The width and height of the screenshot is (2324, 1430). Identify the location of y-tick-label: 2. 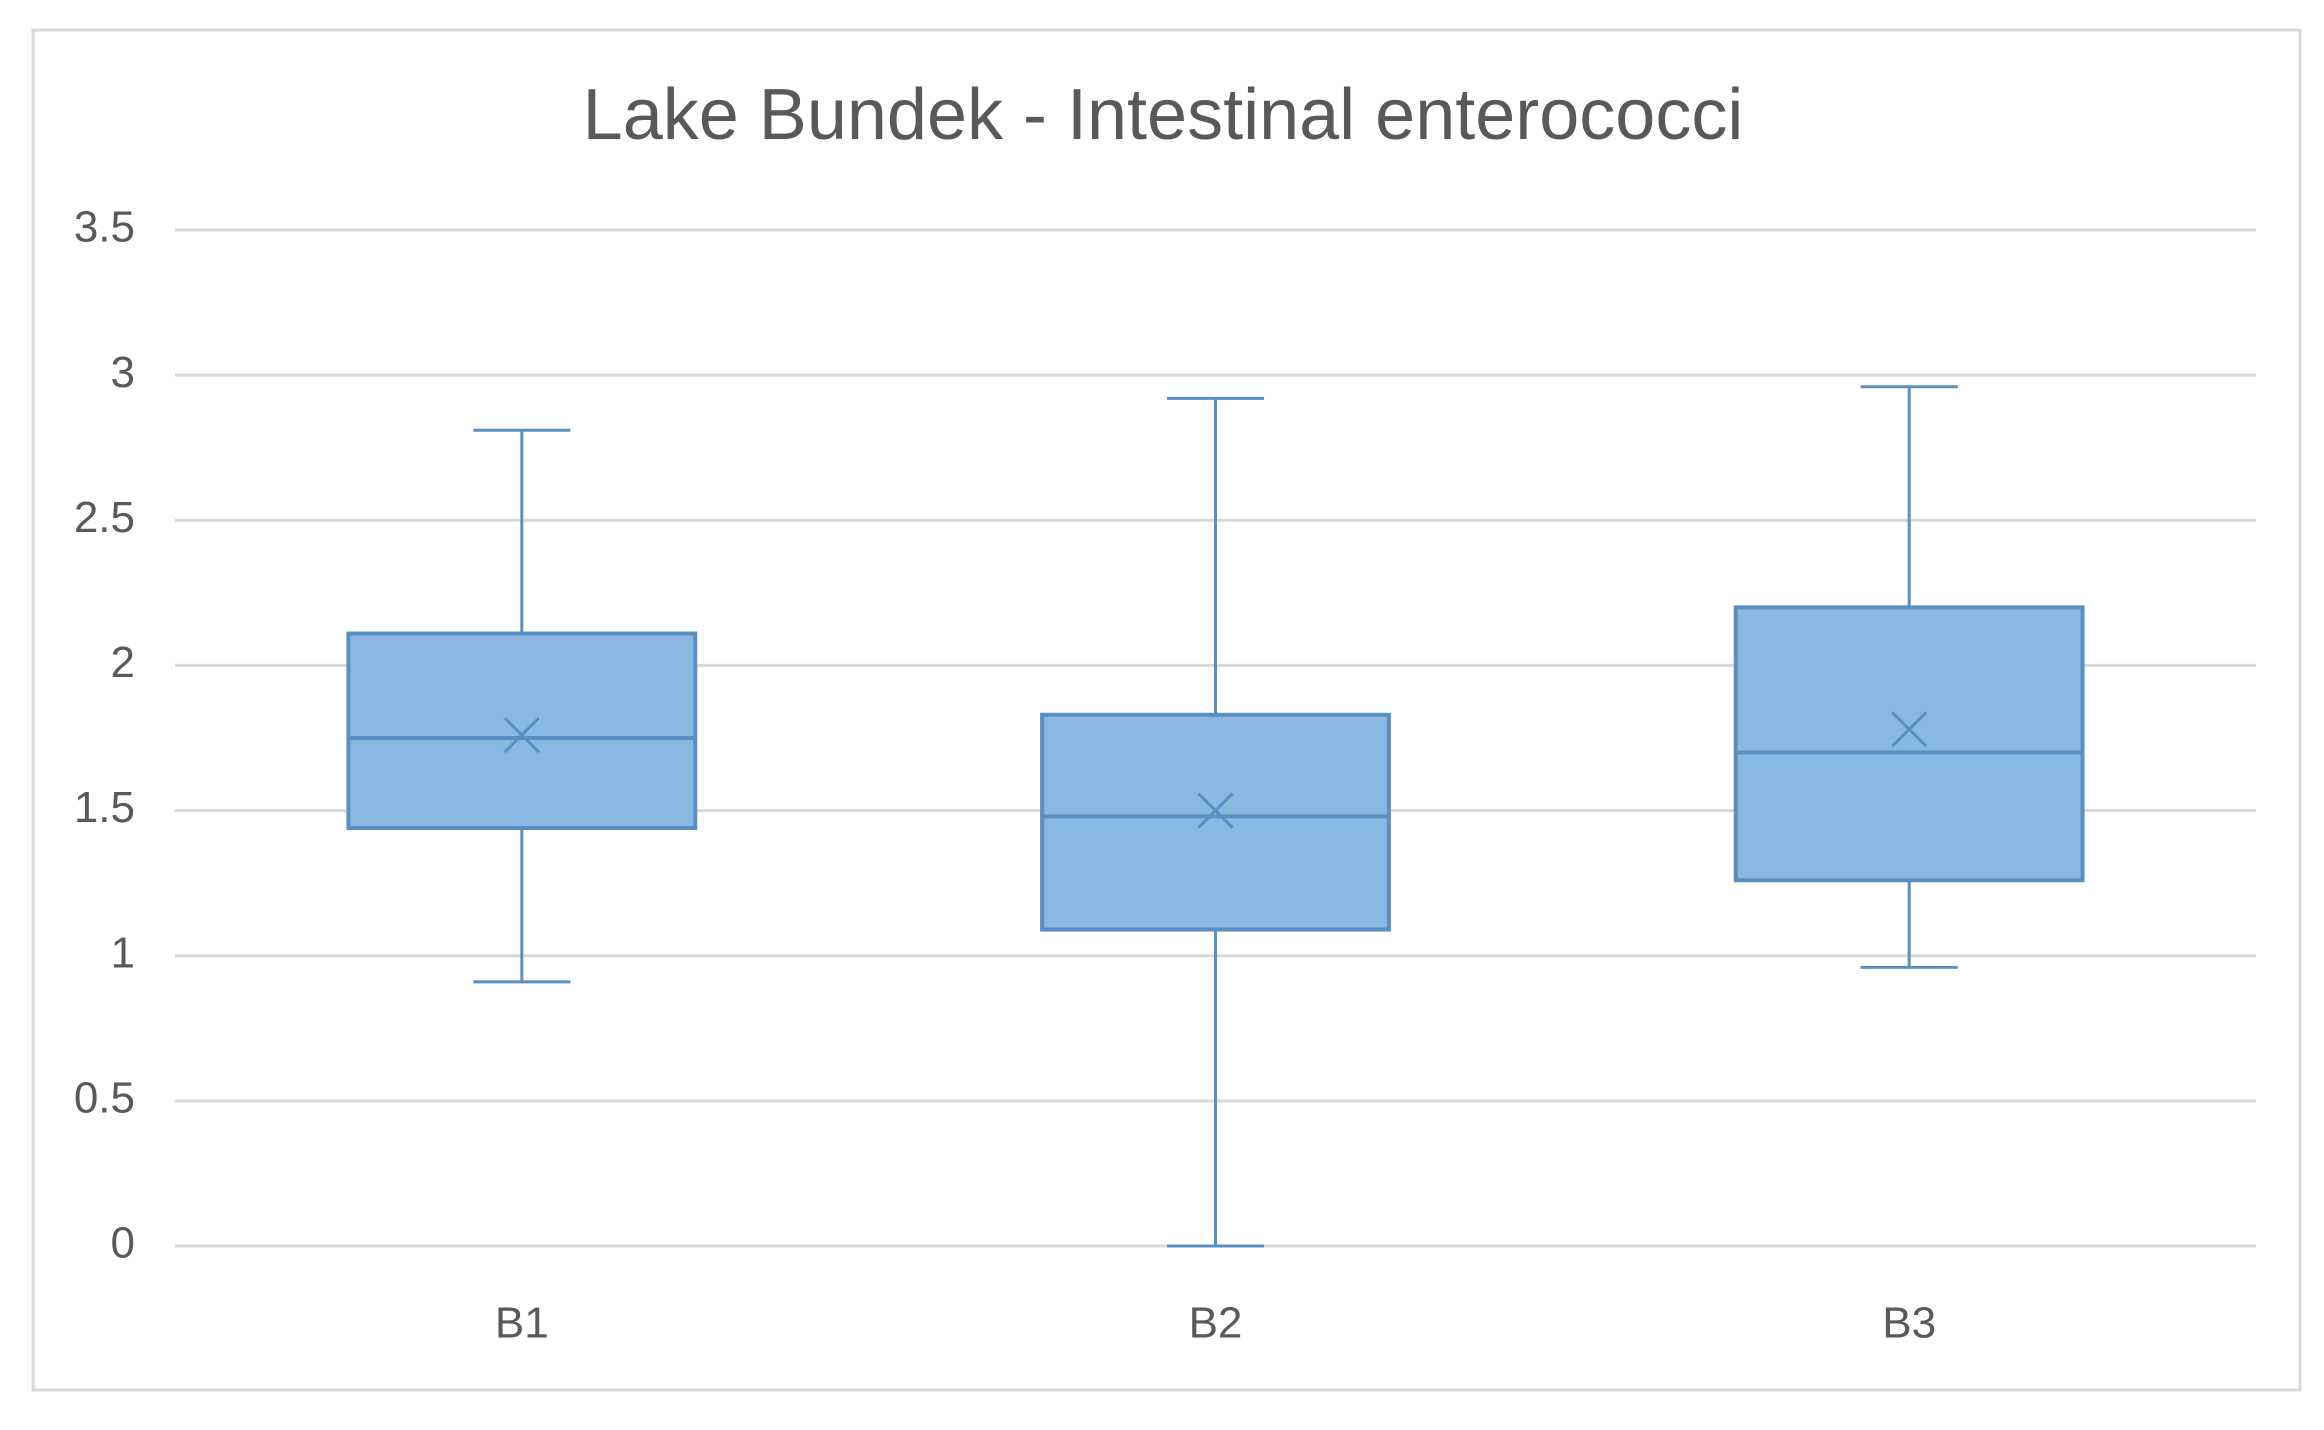
(123, 662).